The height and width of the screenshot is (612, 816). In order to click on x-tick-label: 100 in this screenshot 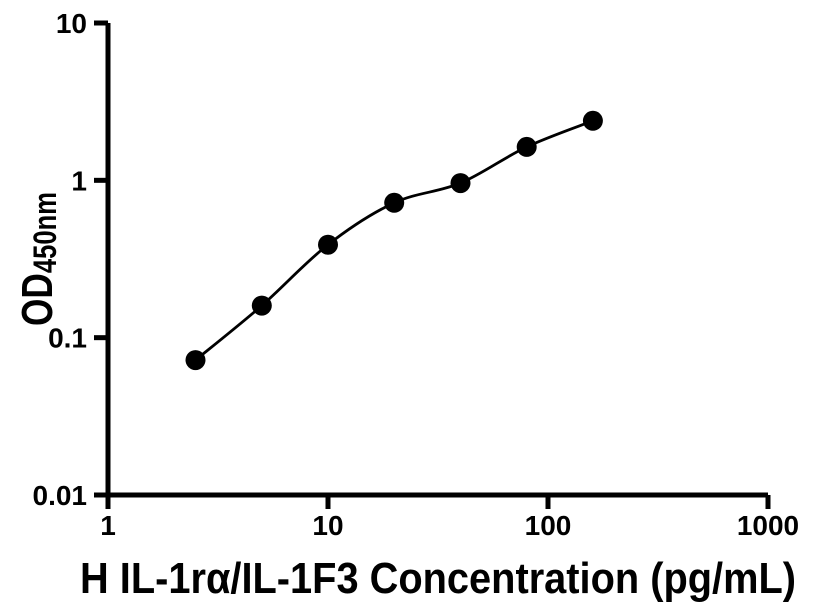, I will do `click(548, 525)`.